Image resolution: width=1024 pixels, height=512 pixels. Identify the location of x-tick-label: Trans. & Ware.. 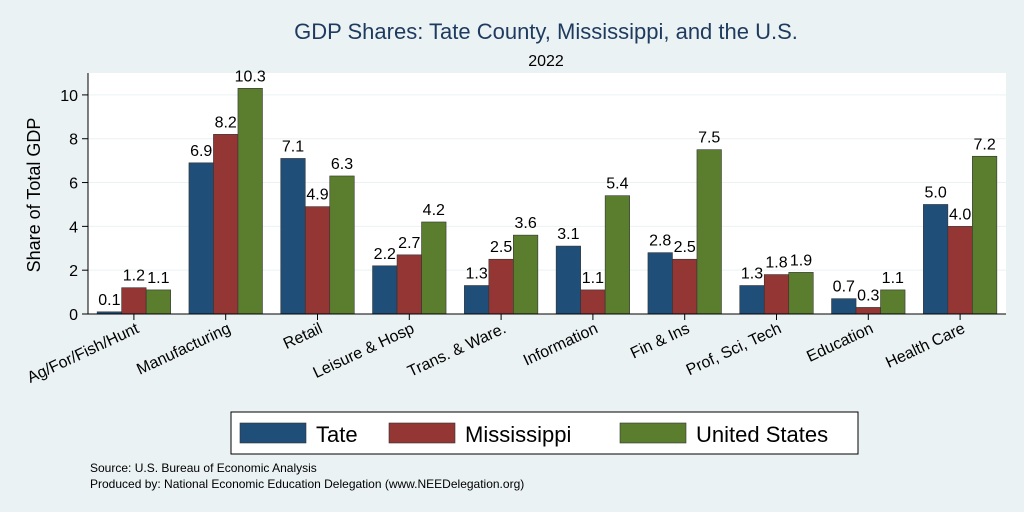
(457, 350).